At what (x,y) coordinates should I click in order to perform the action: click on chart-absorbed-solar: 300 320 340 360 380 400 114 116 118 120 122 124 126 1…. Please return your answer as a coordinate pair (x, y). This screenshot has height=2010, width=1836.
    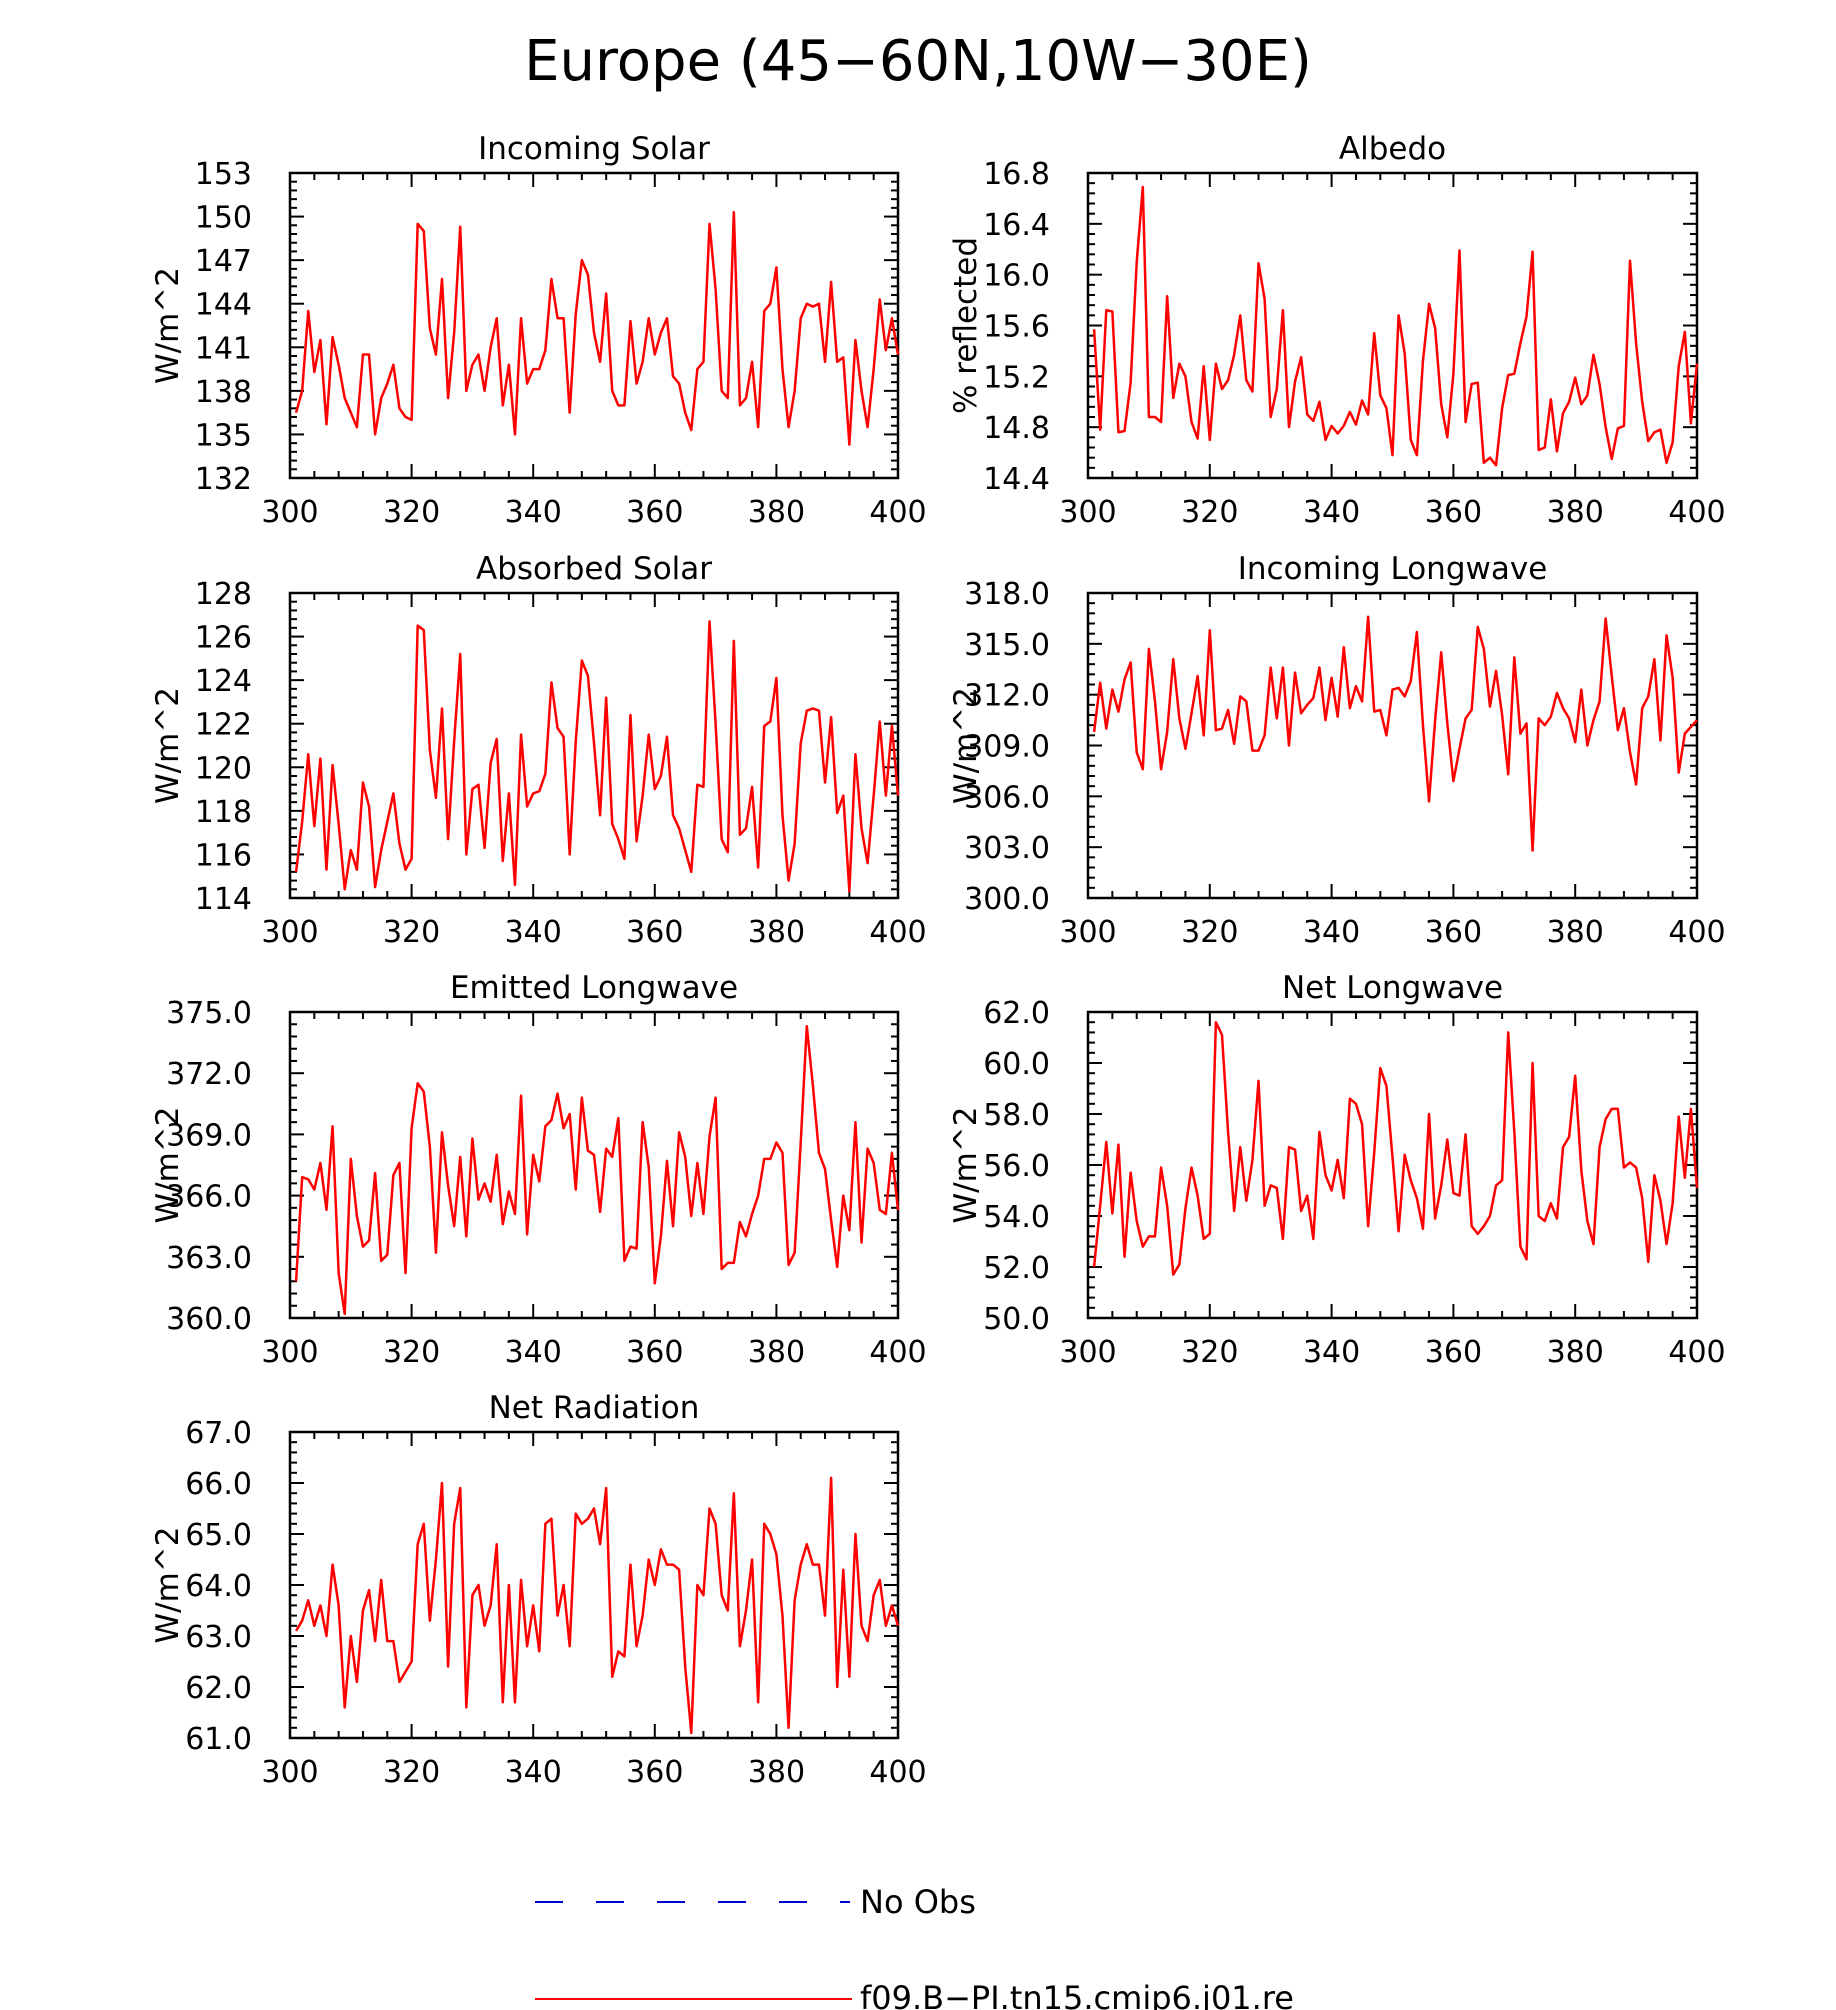
    Looking at the image, I should click on (538, 750).